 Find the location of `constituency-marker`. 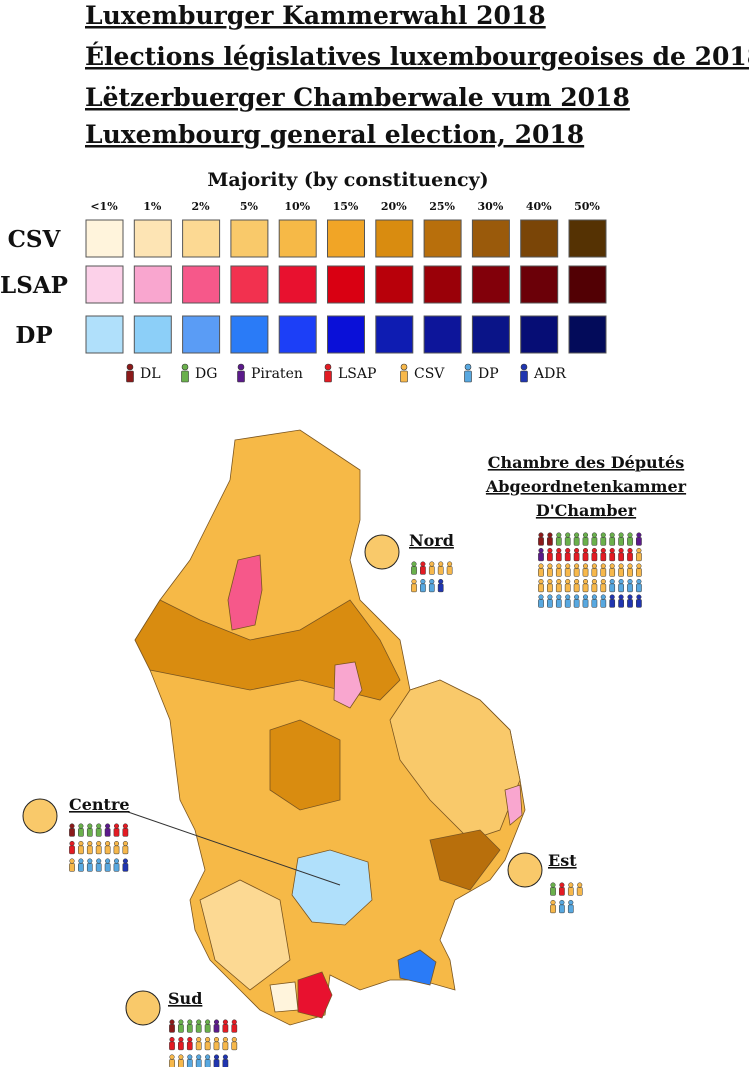

constituency-marker is located at coordinates (143, 1008).